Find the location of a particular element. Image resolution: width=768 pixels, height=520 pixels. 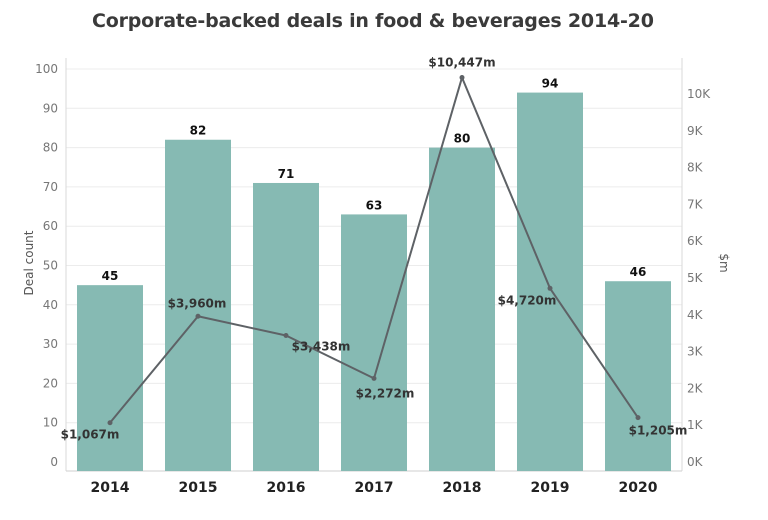

y-tick-label: 10 is located at coordinates (50, 423).